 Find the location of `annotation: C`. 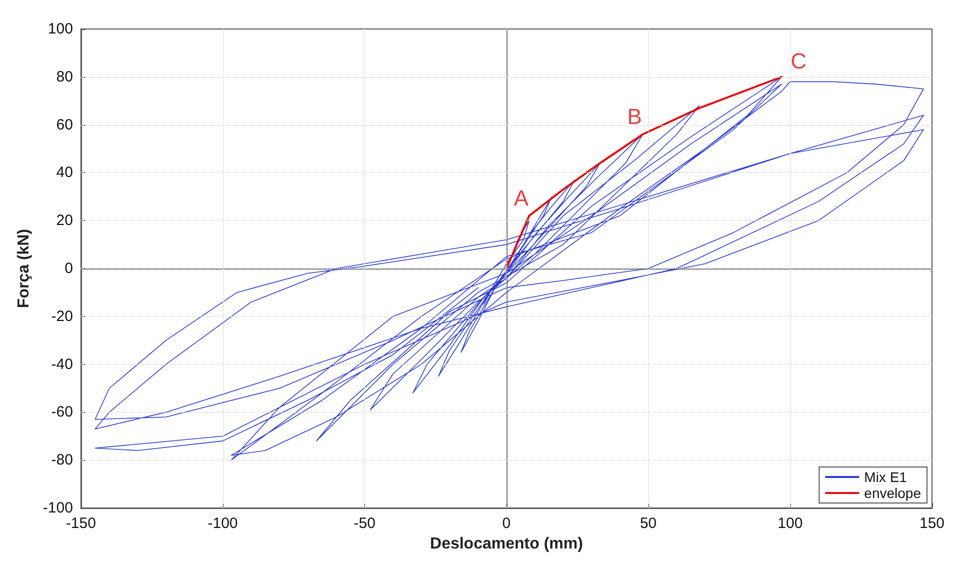

annotation: C is located at coordinates (798, 61).